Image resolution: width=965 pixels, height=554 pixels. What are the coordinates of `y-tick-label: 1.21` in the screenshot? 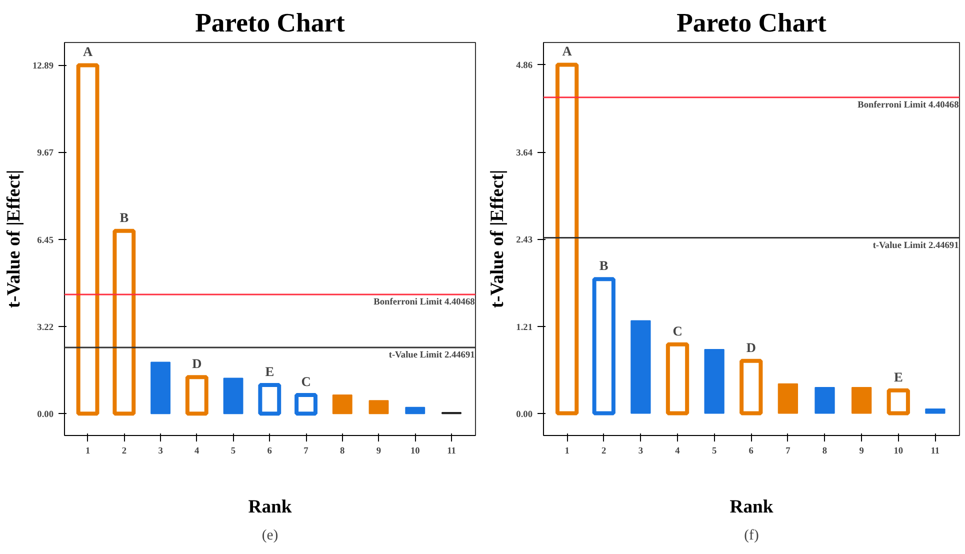 It's located at (524, 327).